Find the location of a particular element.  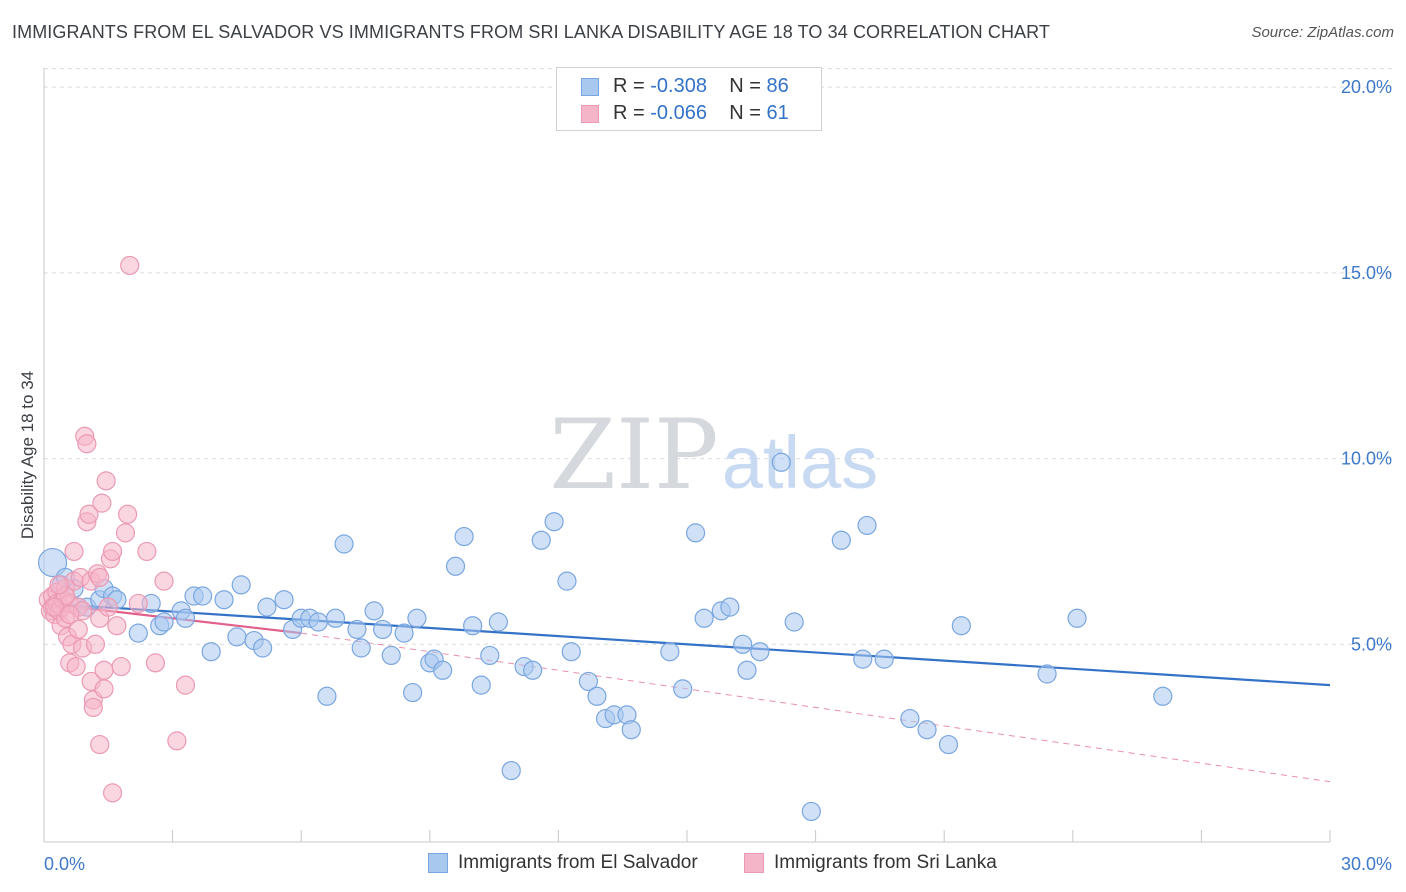

y-tick-label: 10.0% is located at coordinates (1366, 459).